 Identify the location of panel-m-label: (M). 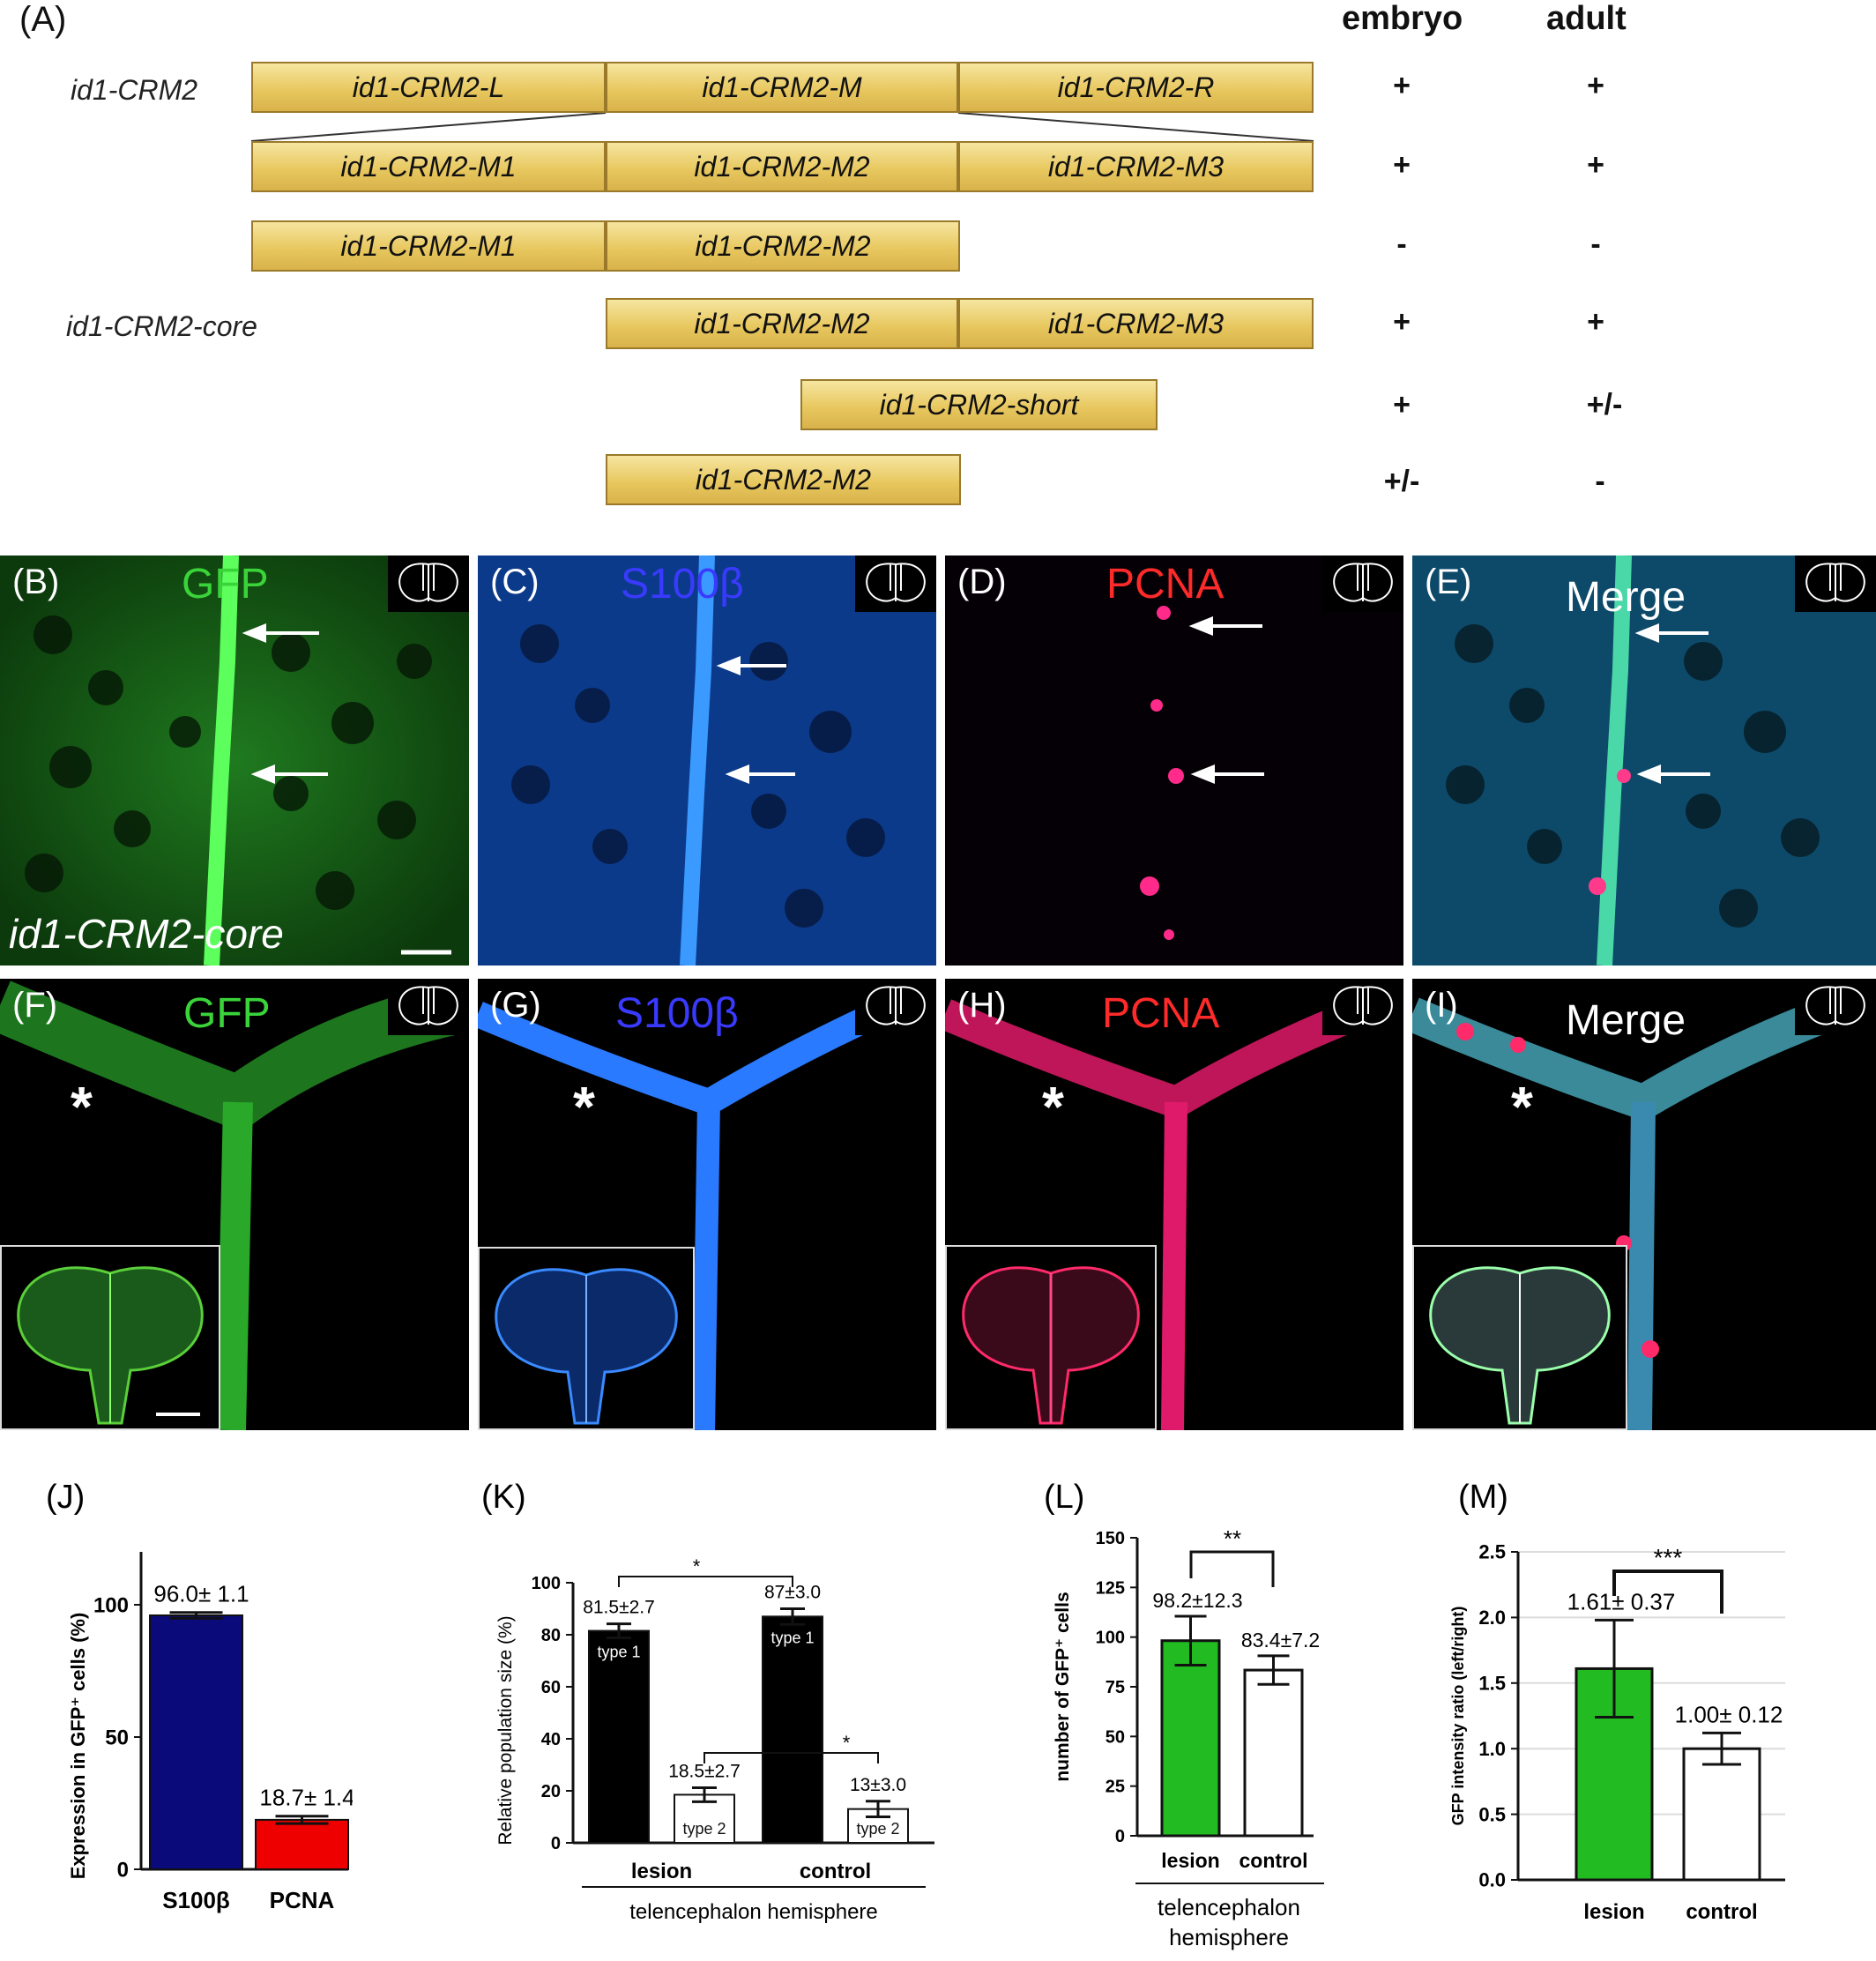
(1483, 1497).